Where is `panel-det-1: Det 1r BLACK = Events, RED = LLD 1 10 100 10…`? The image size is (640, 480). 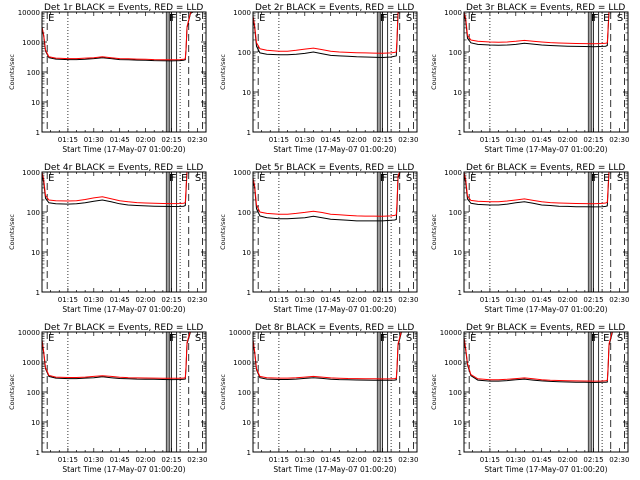 panel-det-1: Det 1r BLACK = Events, RED = LLD 1 10 100 10… is located at coordinates (107, 78).